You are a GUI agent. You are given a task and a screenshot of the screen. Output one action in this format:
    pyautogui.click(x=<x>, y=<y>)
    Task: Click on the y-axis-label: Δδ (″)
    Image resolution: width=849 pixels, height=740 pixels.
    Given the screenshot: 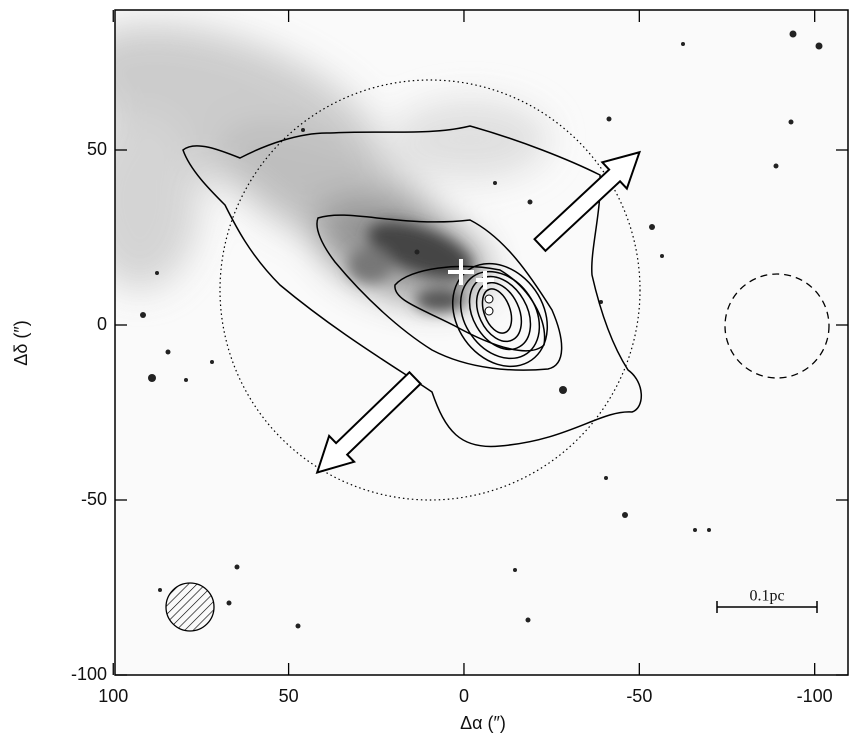 What is the action you would take?
    pyautogui.click(x=21, y=342)
    